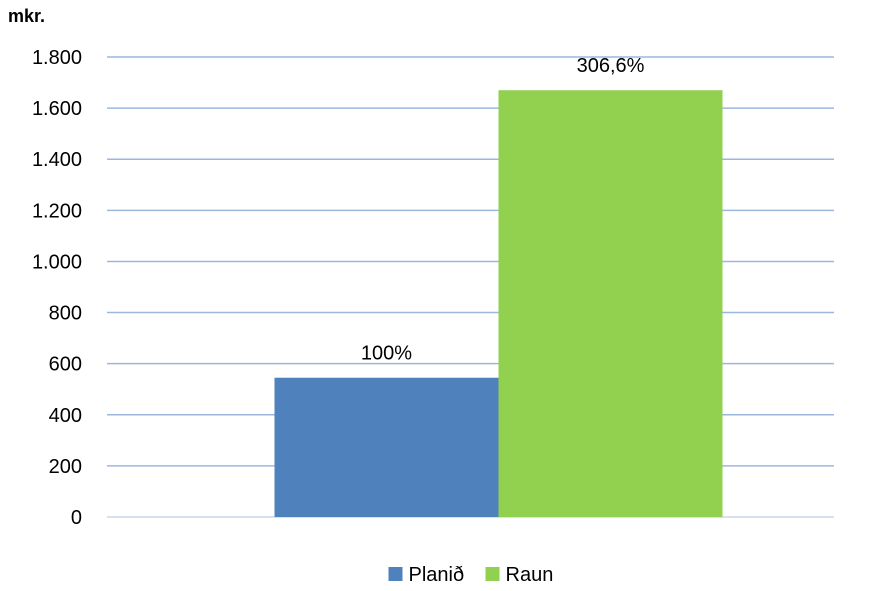 The image size is (885, 591). I want to click on legend-label-planið: Planið, so click(437, 575).